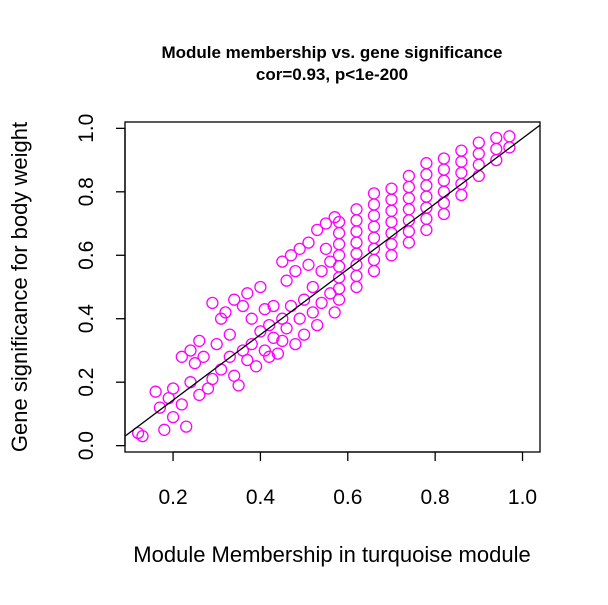 The height and width of the screenshot is (605, 608). I want to click on x-axis: 0.2 0.4 0.6 0.8 1.0, so click(347, 480).